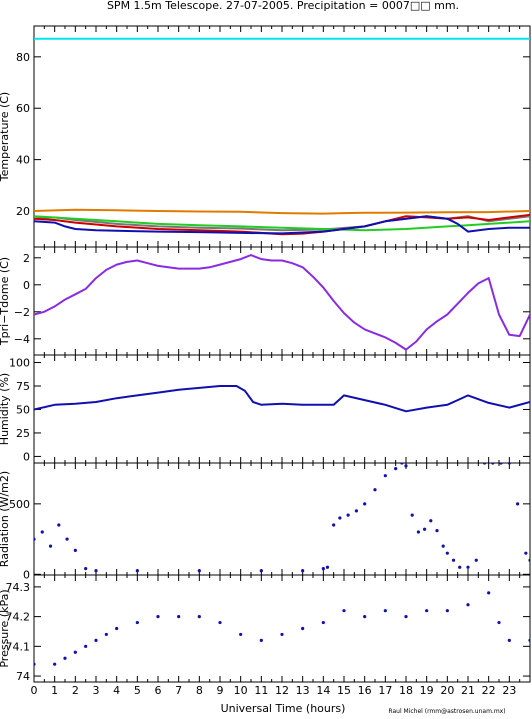 Image resolution: width=532 pixels, height=719 pixels. I want to click on y-tick-label: 74.1, so click(18, 646).